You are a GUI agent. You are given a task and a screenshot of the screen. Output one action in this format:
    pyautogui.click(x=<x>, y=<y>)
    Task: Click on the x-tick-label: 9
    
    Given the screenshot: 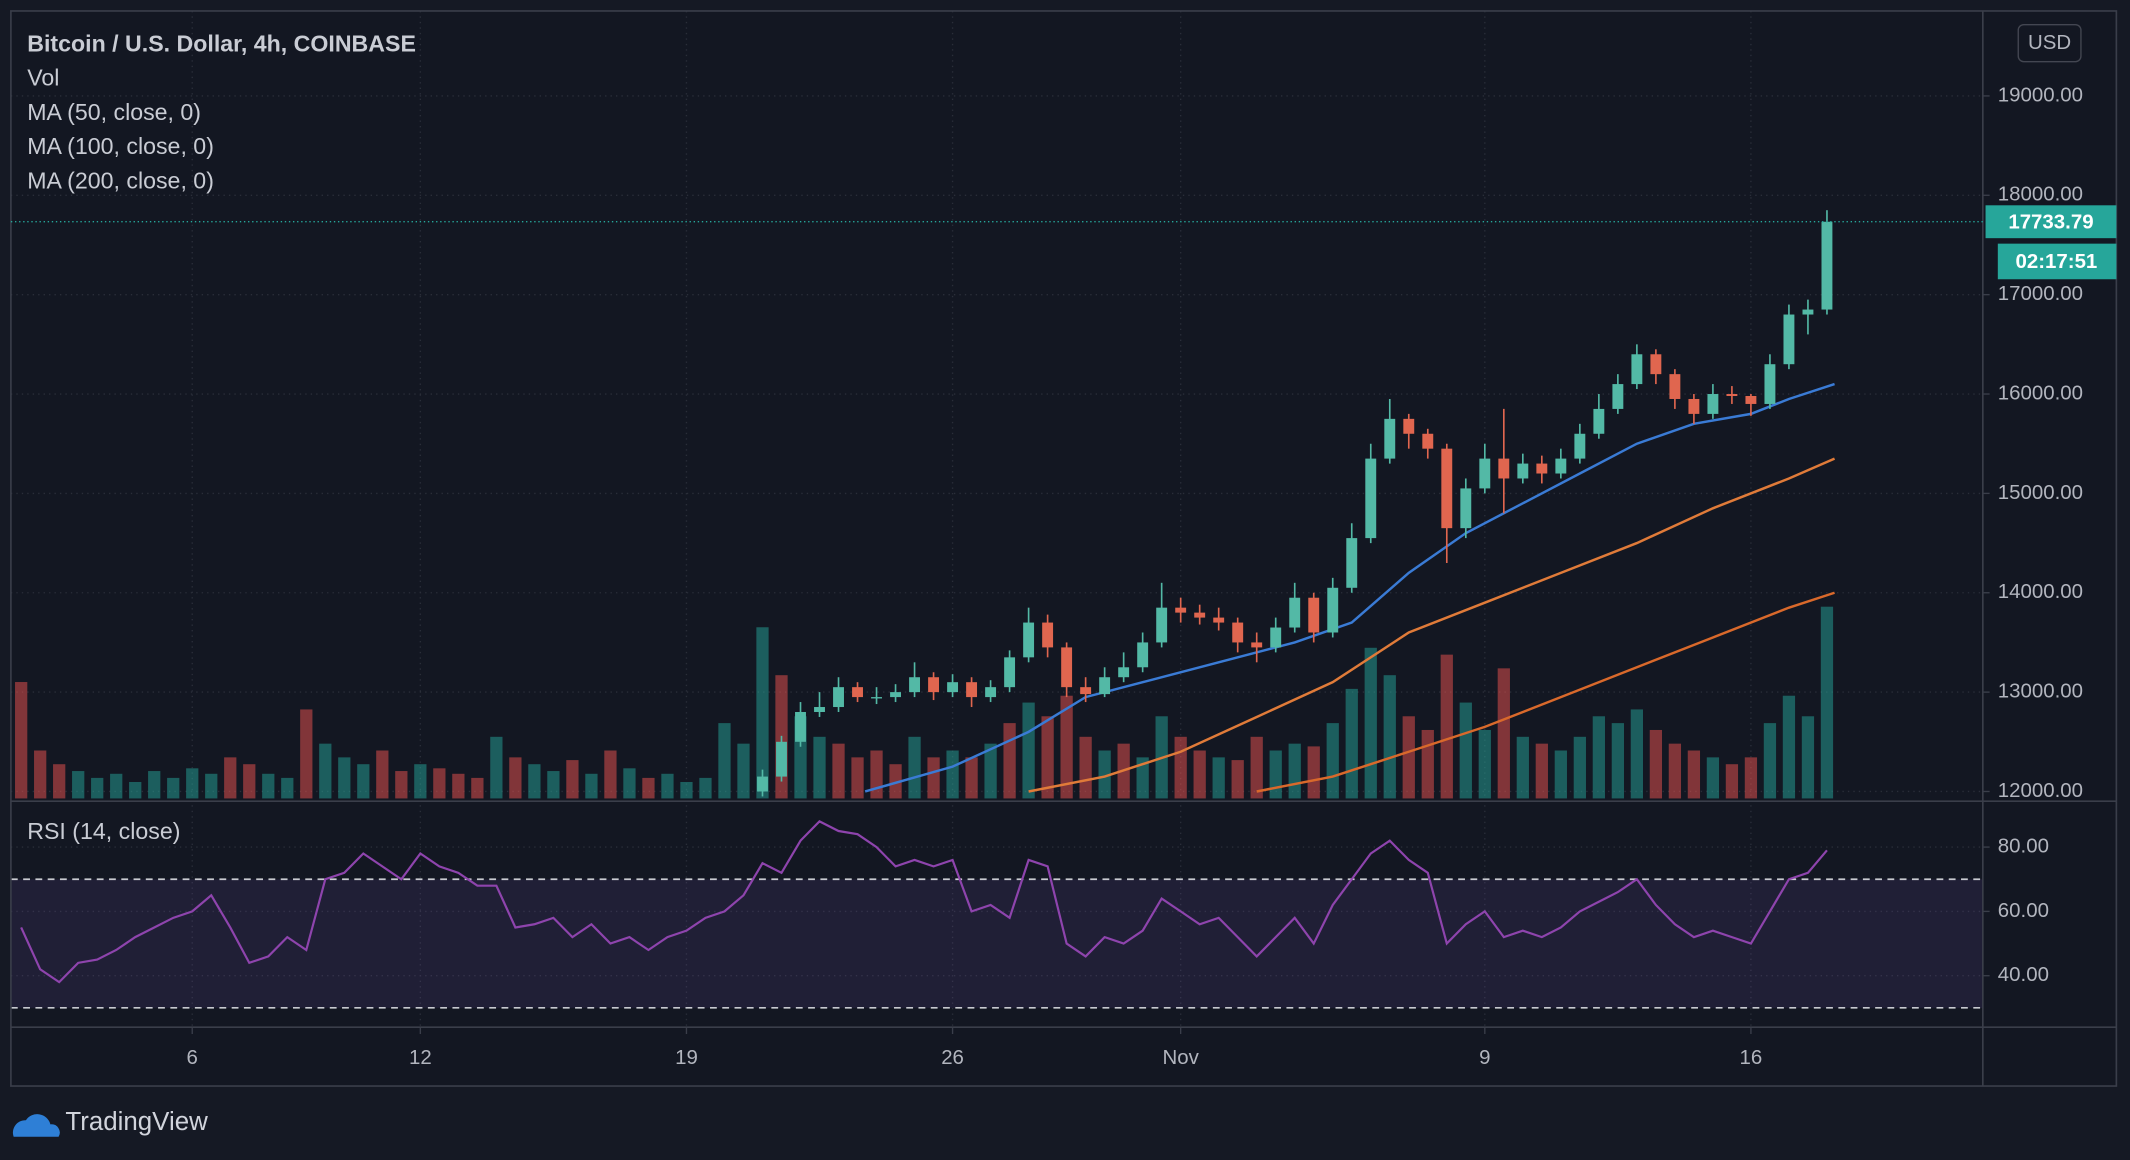 What is the action you would take?
    pyautogui.click(x=1484, y=1057)
    